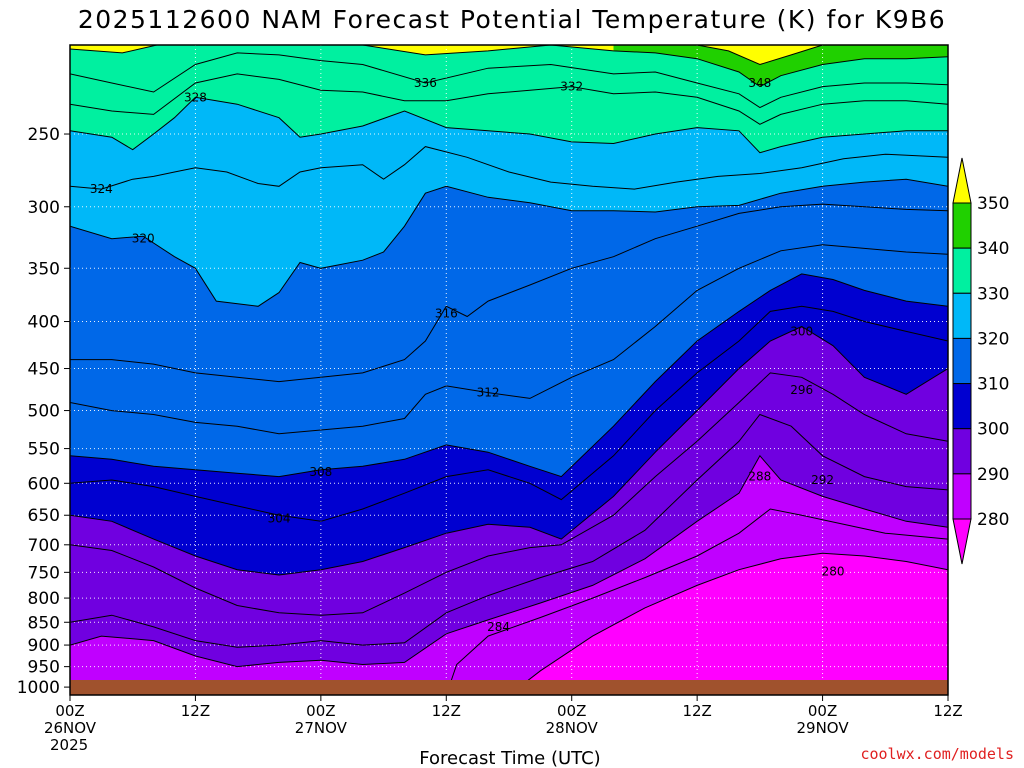  Describe the element at coordinates (962, 180) in the screenshot. I see `colorbar-top-arrow` at that location.